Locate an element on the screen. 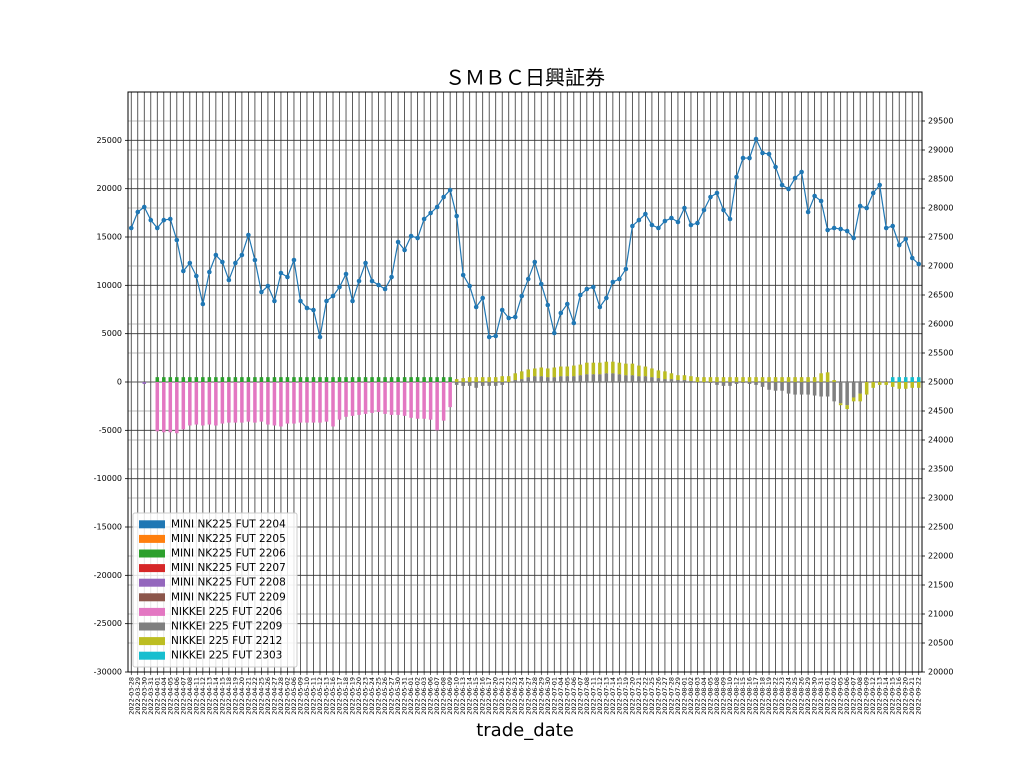 Image resolution: width=1024 pixels, height=768 pixels. x-tick-label: 2022-05-19 is located at coordinates (353, 696).